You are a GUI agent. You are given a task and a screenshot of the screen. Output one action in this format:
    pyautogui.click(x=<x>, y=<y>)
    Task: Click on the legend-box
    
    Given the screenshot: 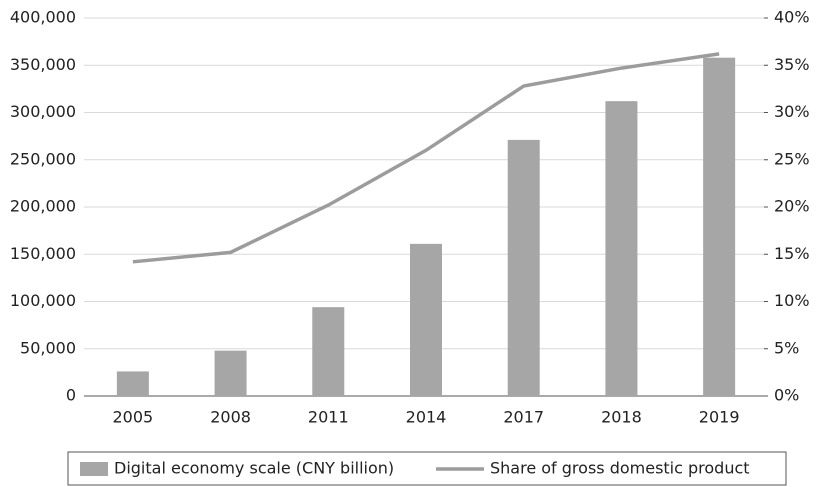 What is the action you would take?
    pyautogui.click(x=427, y=468)
    